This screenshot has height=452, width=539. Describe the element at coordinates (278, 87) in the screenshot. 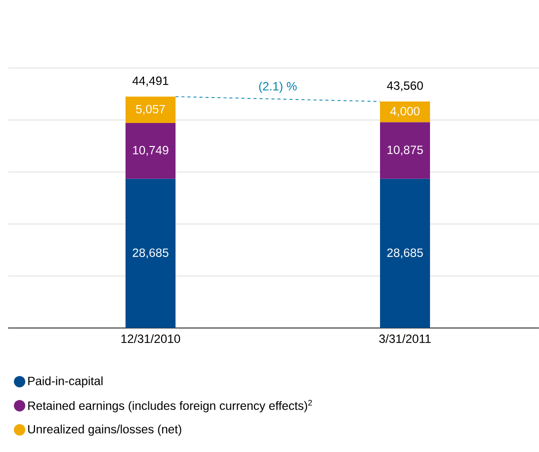

I see `annotation: (2.1) %` at that location.